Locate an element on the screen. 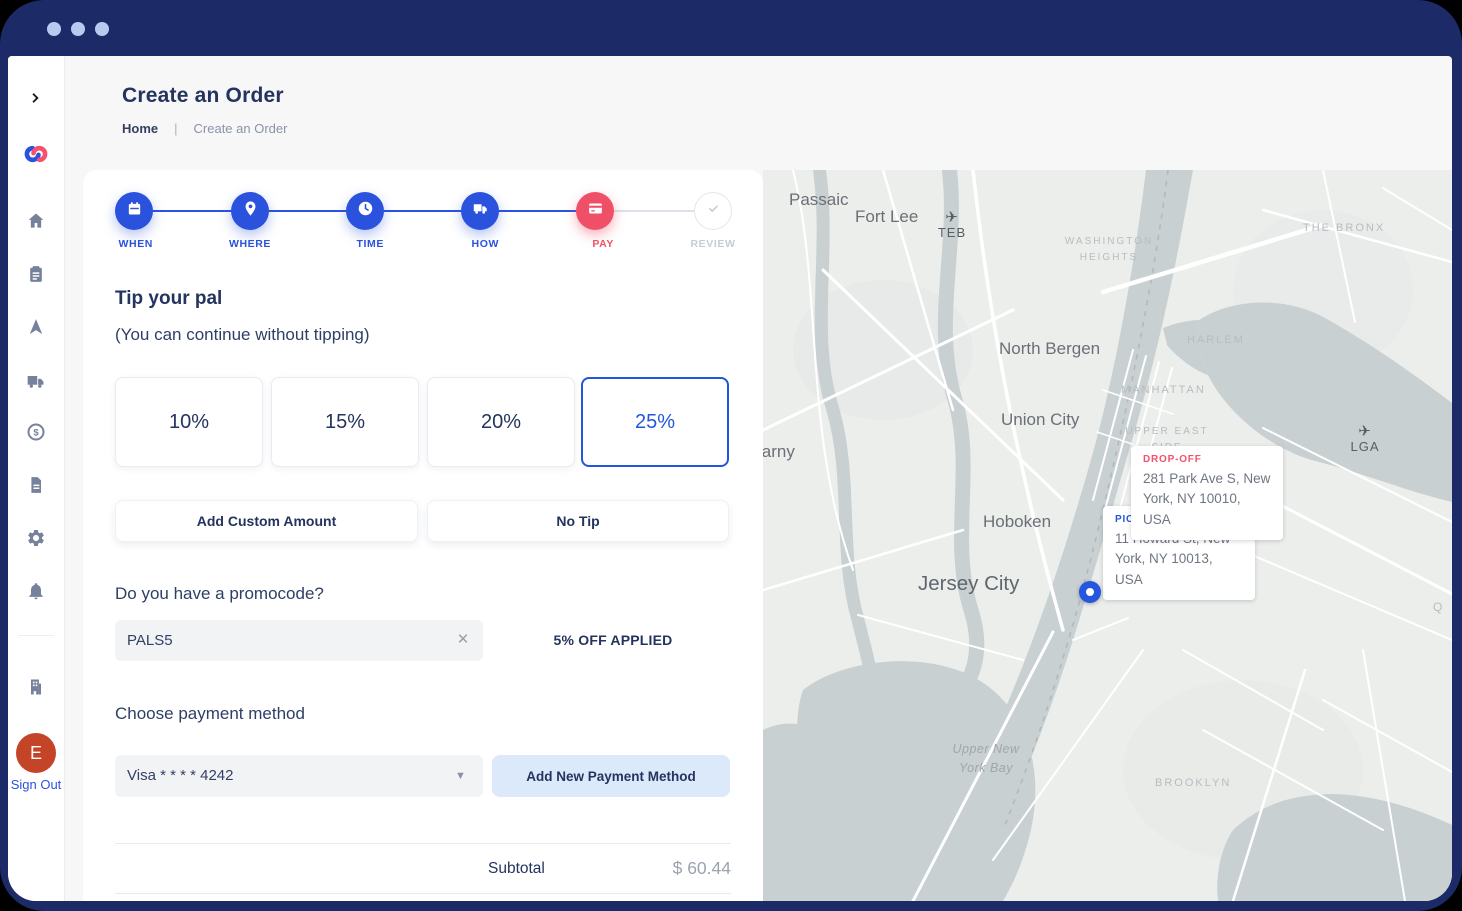 This screenshot has width=1462, height=911. clear-promocode-icon is located at coordinates (463, 640).